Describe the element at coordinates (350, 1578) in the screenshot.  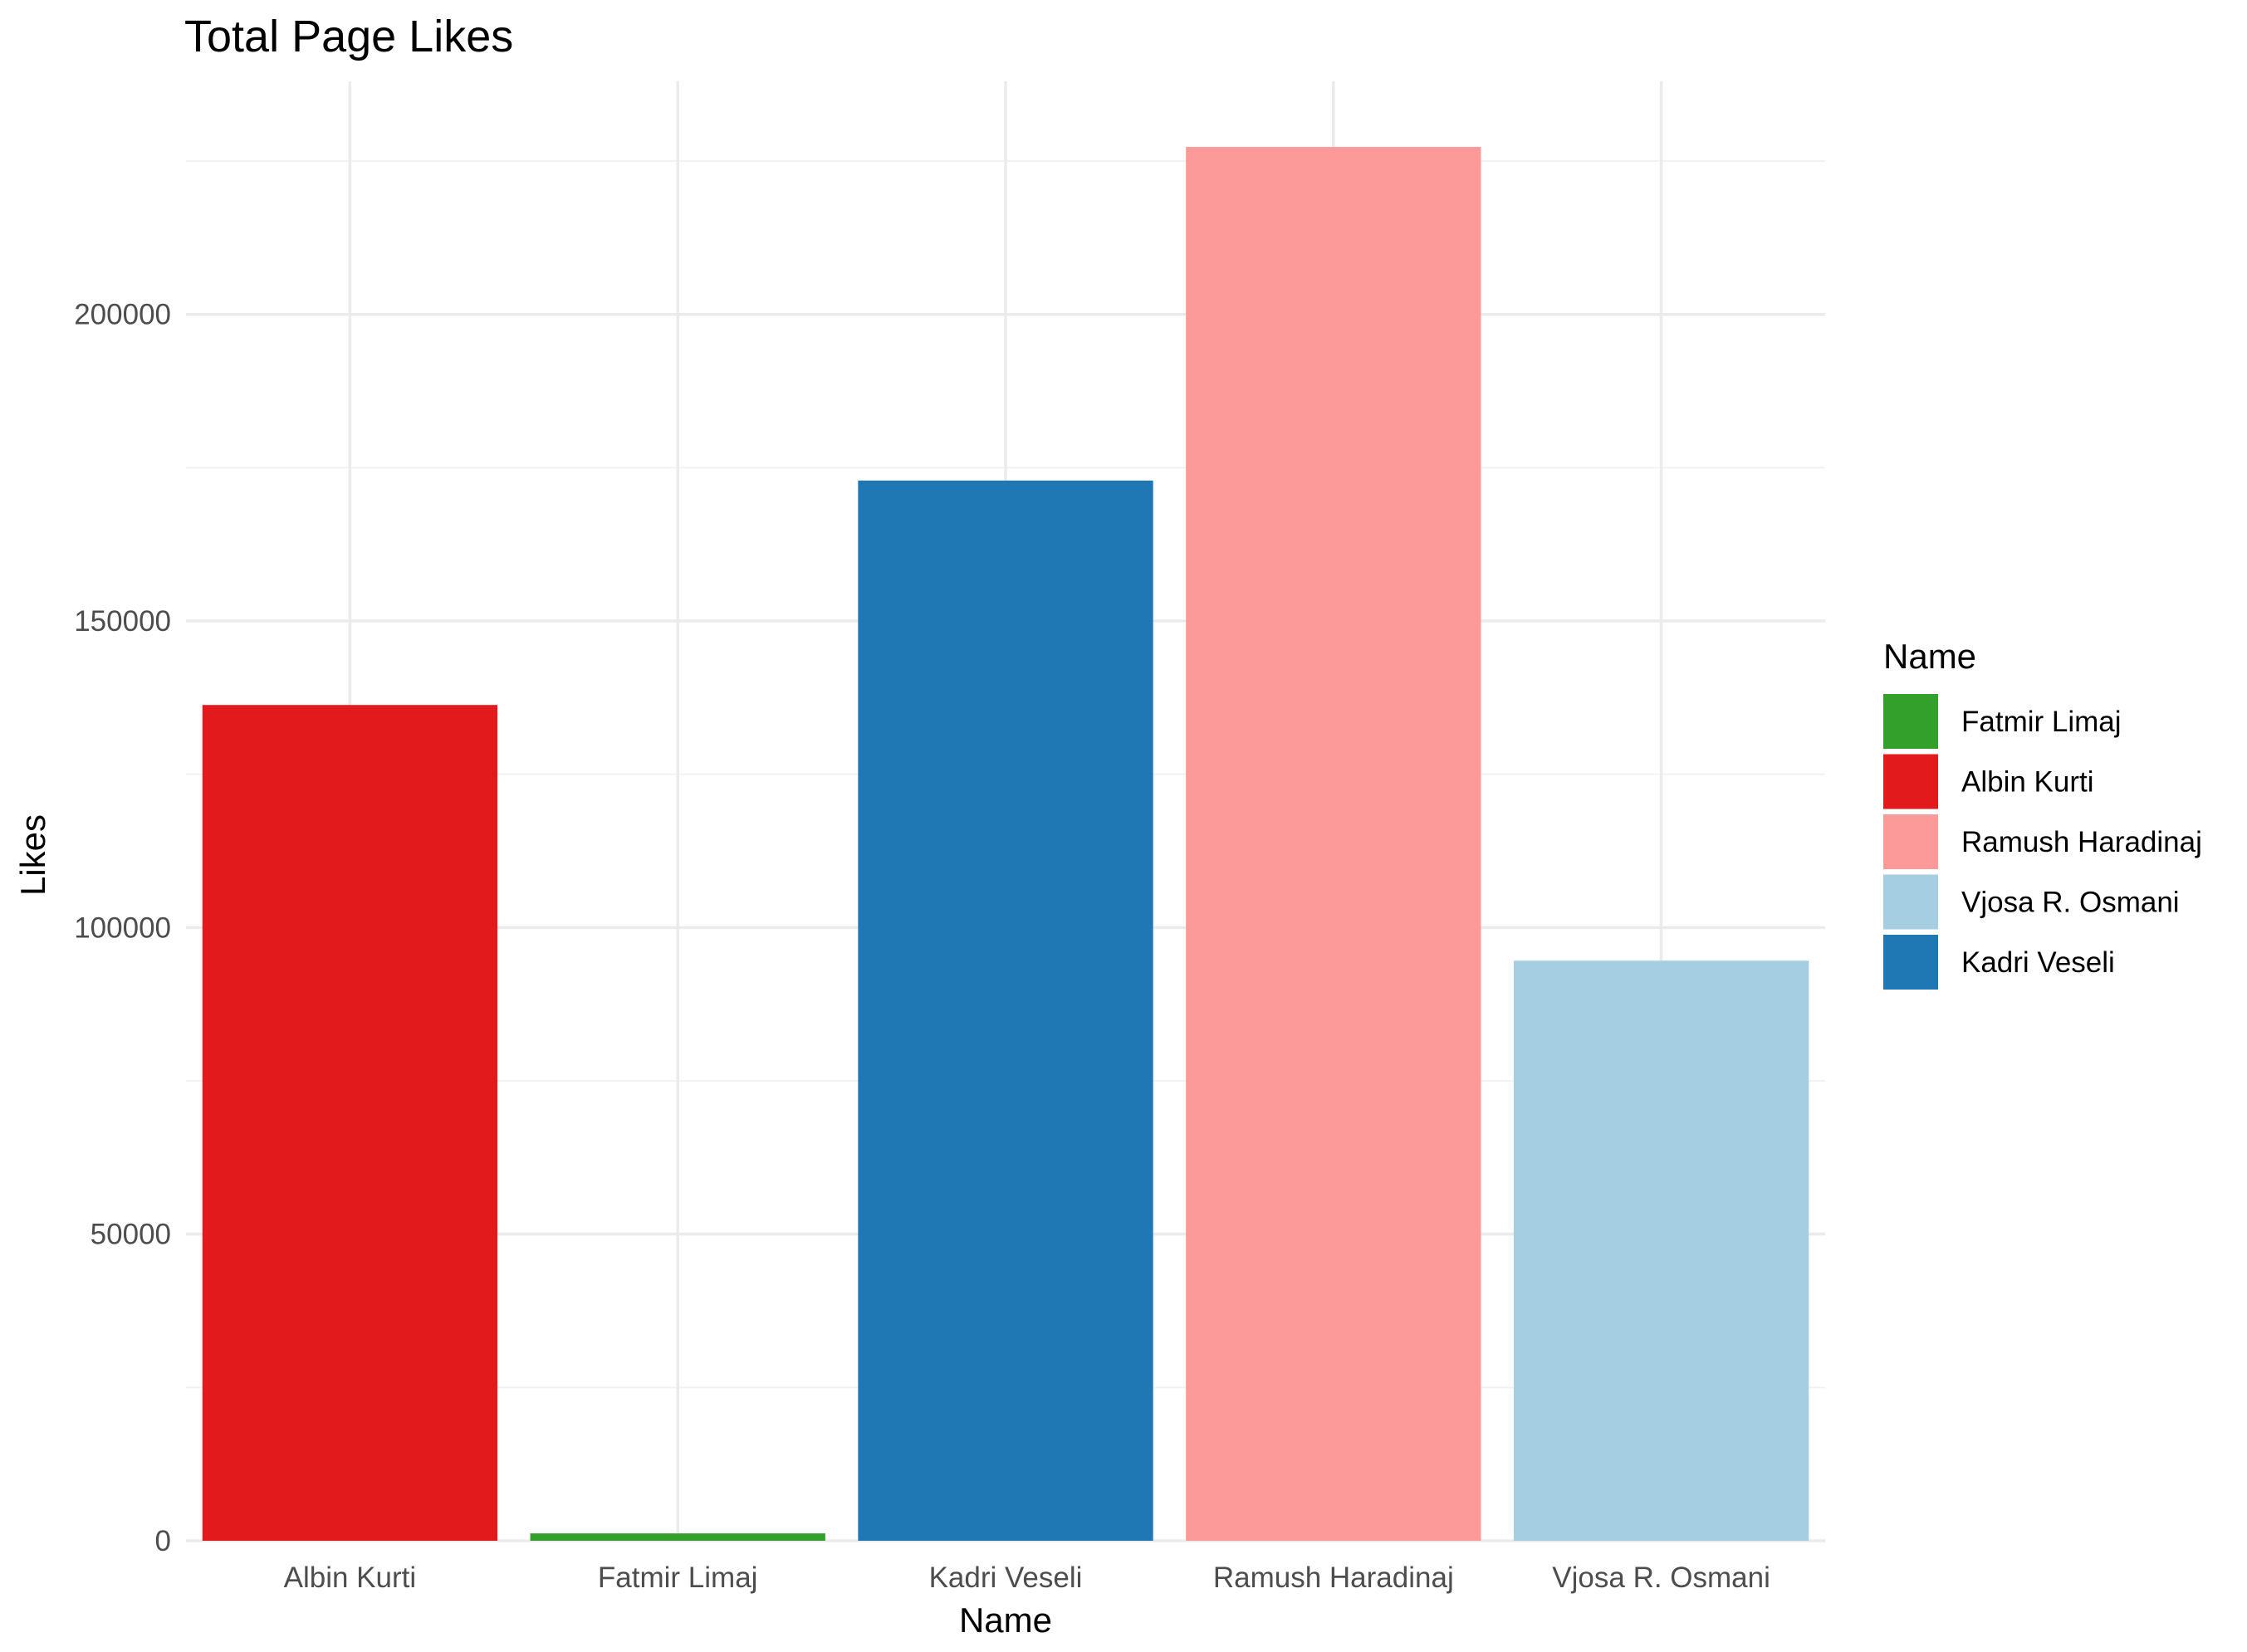
I see `x-tick-label: Albin Kurti` at that location.